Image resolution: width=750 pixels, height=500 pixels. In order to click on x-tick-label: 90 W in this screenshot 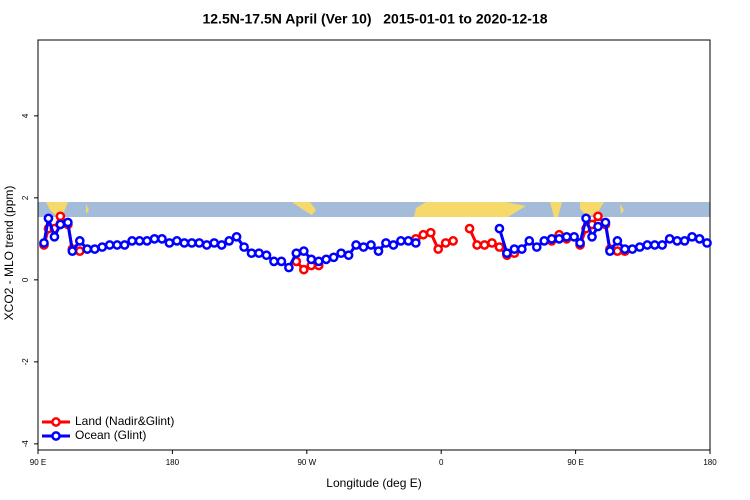, I will do `click(306, 462)`.